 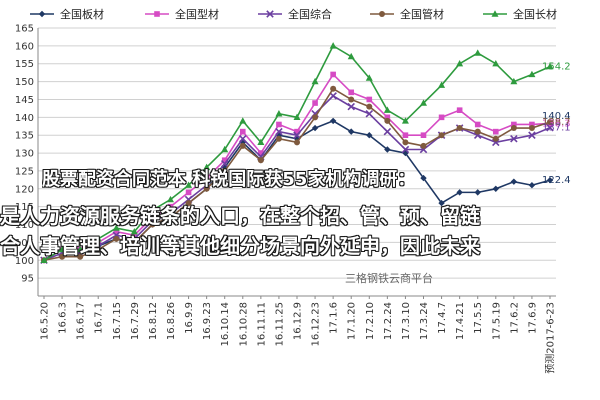 I want to click on y-tick-label: 160, so click(x=24, y=46).